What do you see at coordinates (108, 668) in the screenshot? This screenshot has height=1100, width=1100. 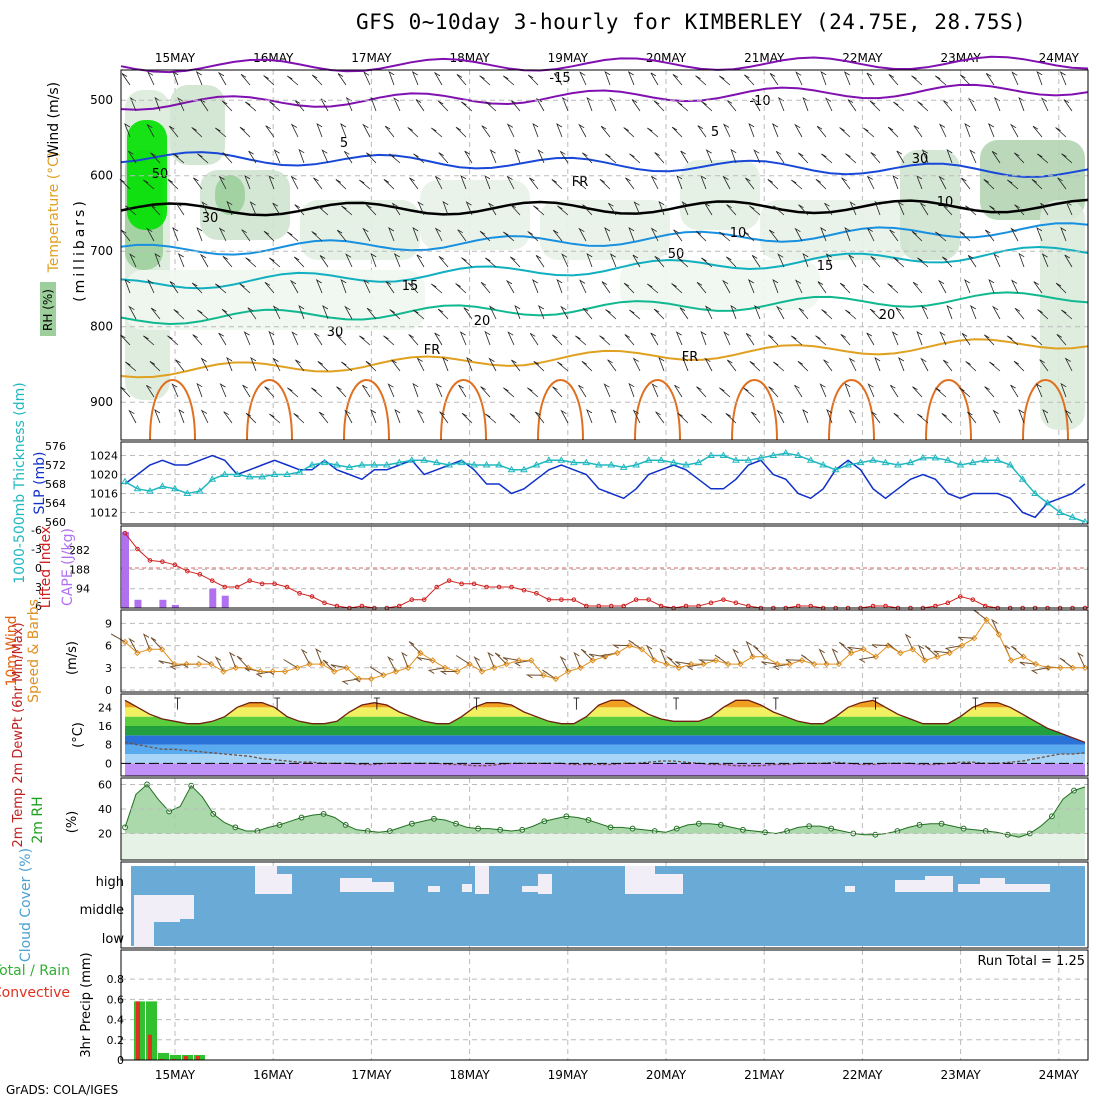 I see `wind-tick: 3` at bounding box center [108, 668].